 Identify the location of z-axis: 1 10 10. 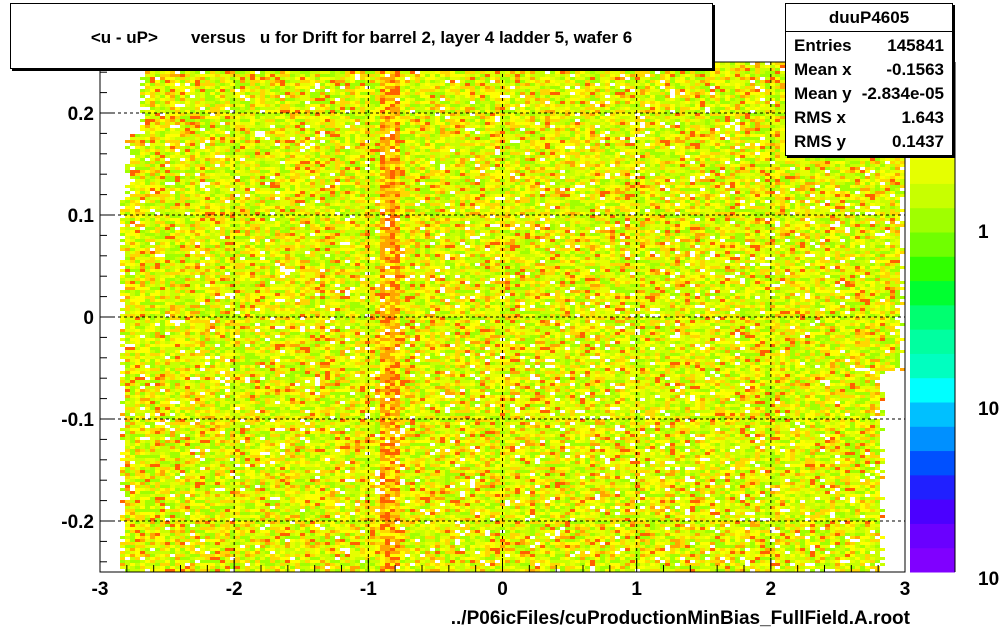
(988, 406).